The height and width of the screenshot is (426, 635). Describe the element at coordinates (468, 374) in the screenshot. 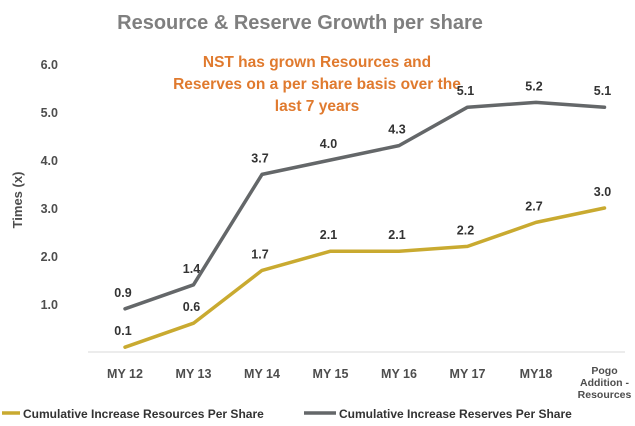

I see `x-tick-label: MY 17` at that location.